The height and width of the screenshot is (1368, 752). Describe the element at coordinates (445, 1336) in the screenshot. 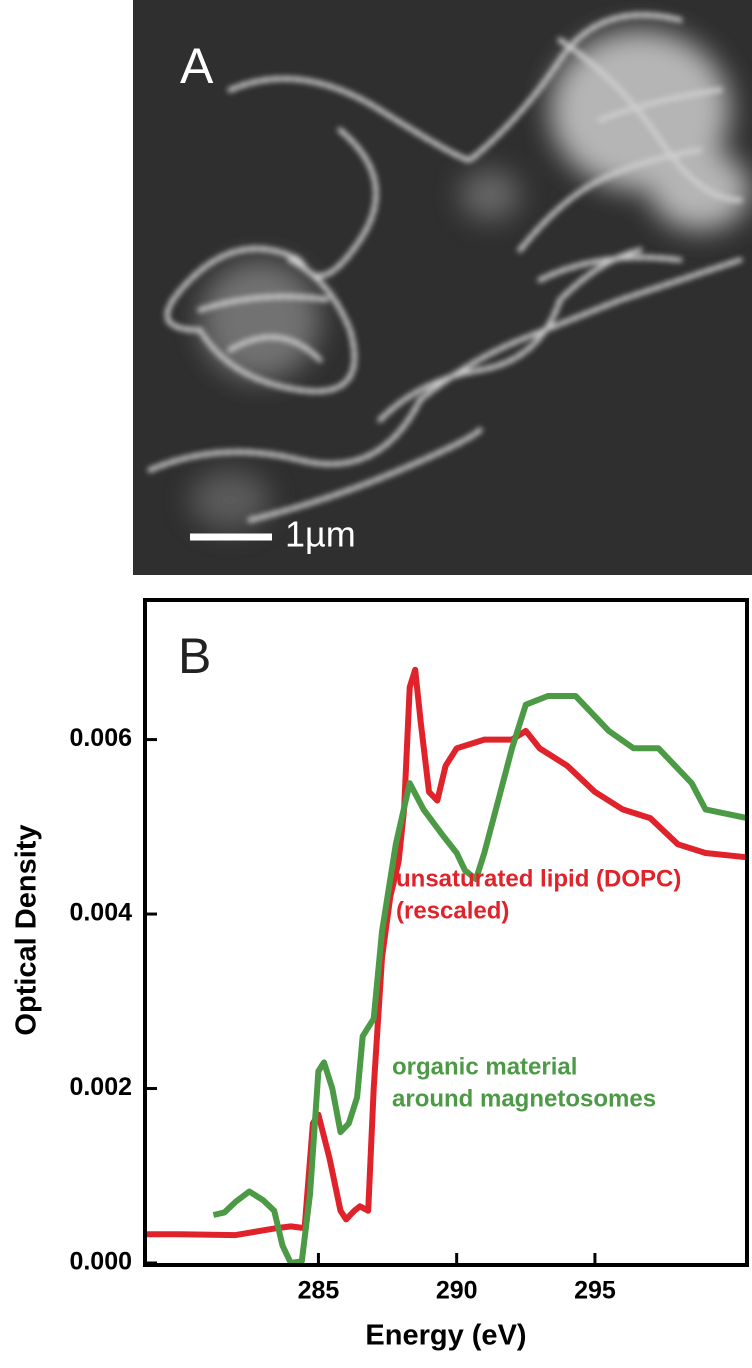

I see `x-axis-label: Energy (eV)` at that location.